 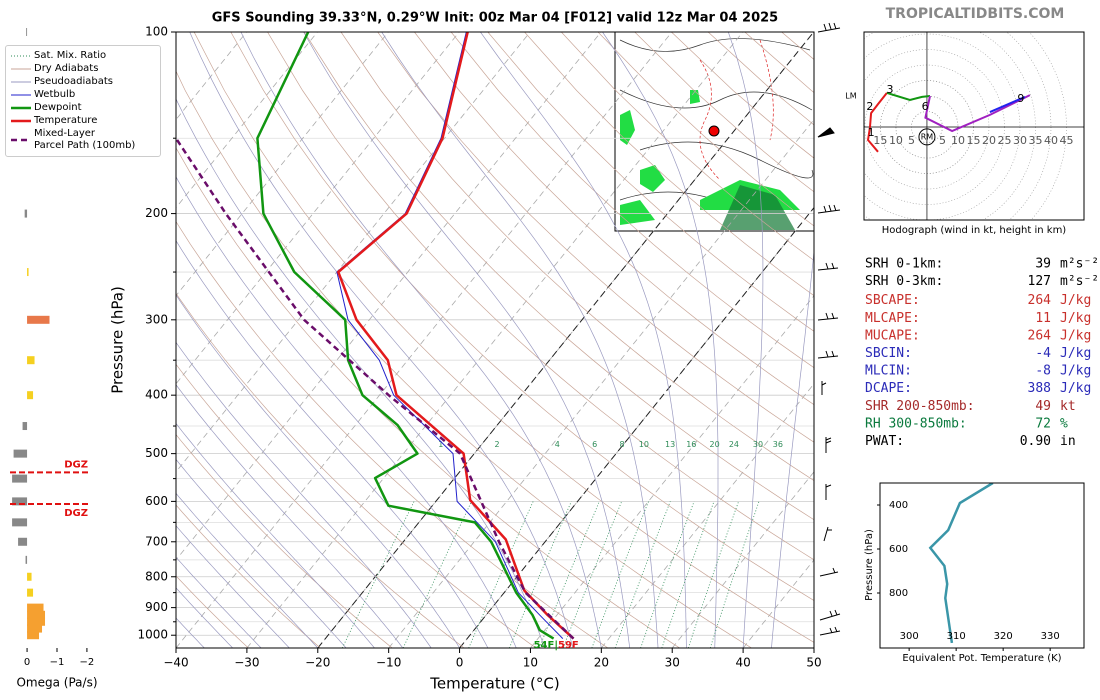 What do you see at coordinates (909, 636) in the screenshot?
I see `x-tick-label: 300` at bounding box center [909, 636].